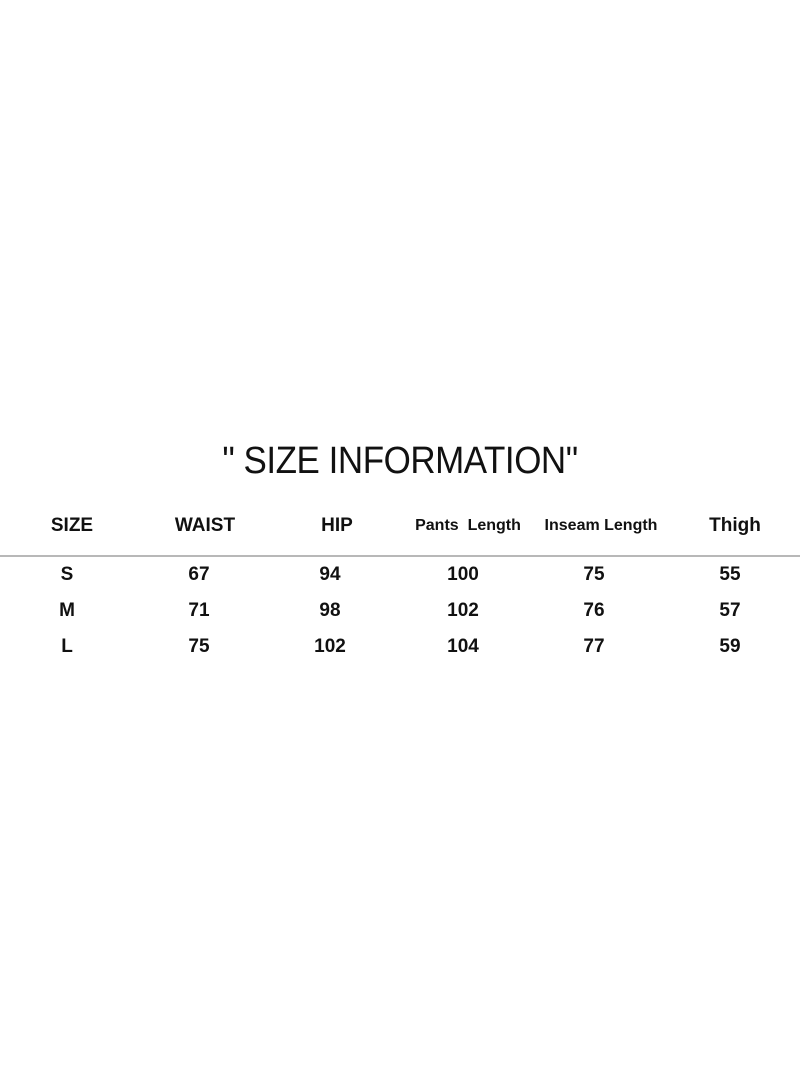 The width and height of the screenshot is (800, 1067). I want to click on cell-size: M, so click(67, 610).